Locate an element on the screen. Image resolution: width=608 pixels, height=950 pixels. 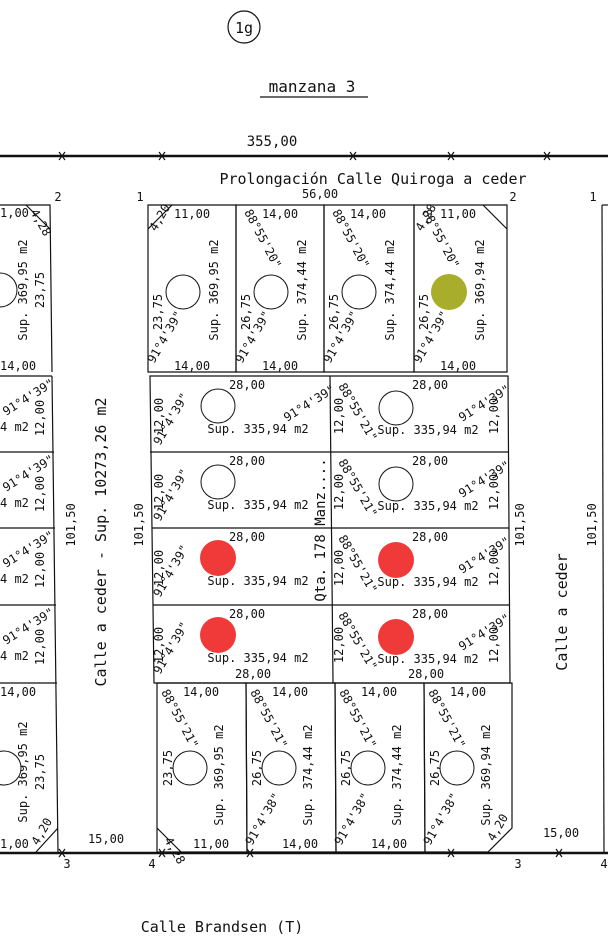
corner-number: 2 is located at coordinates (512, 197).